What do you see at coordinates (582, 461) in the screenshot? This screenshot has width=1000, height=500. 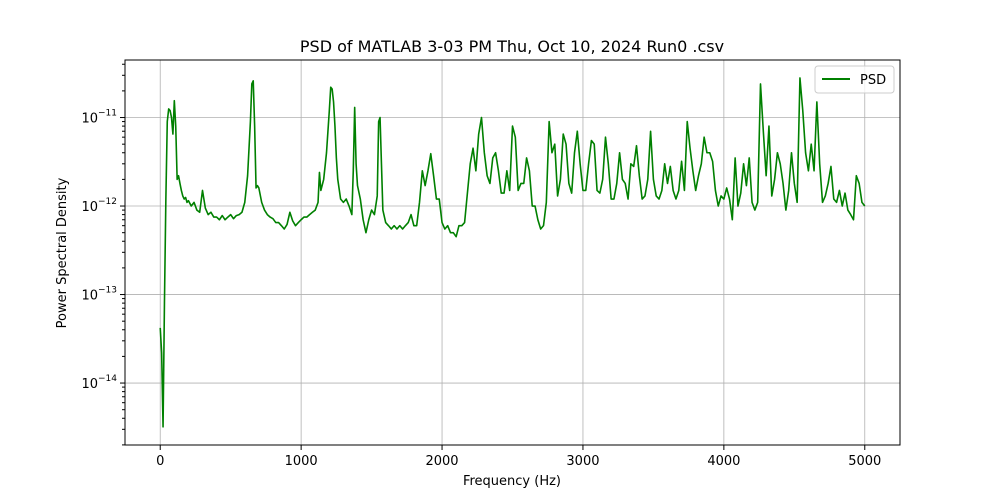 I see `x-tick-label: 3000` at bounding box center [582, 461].